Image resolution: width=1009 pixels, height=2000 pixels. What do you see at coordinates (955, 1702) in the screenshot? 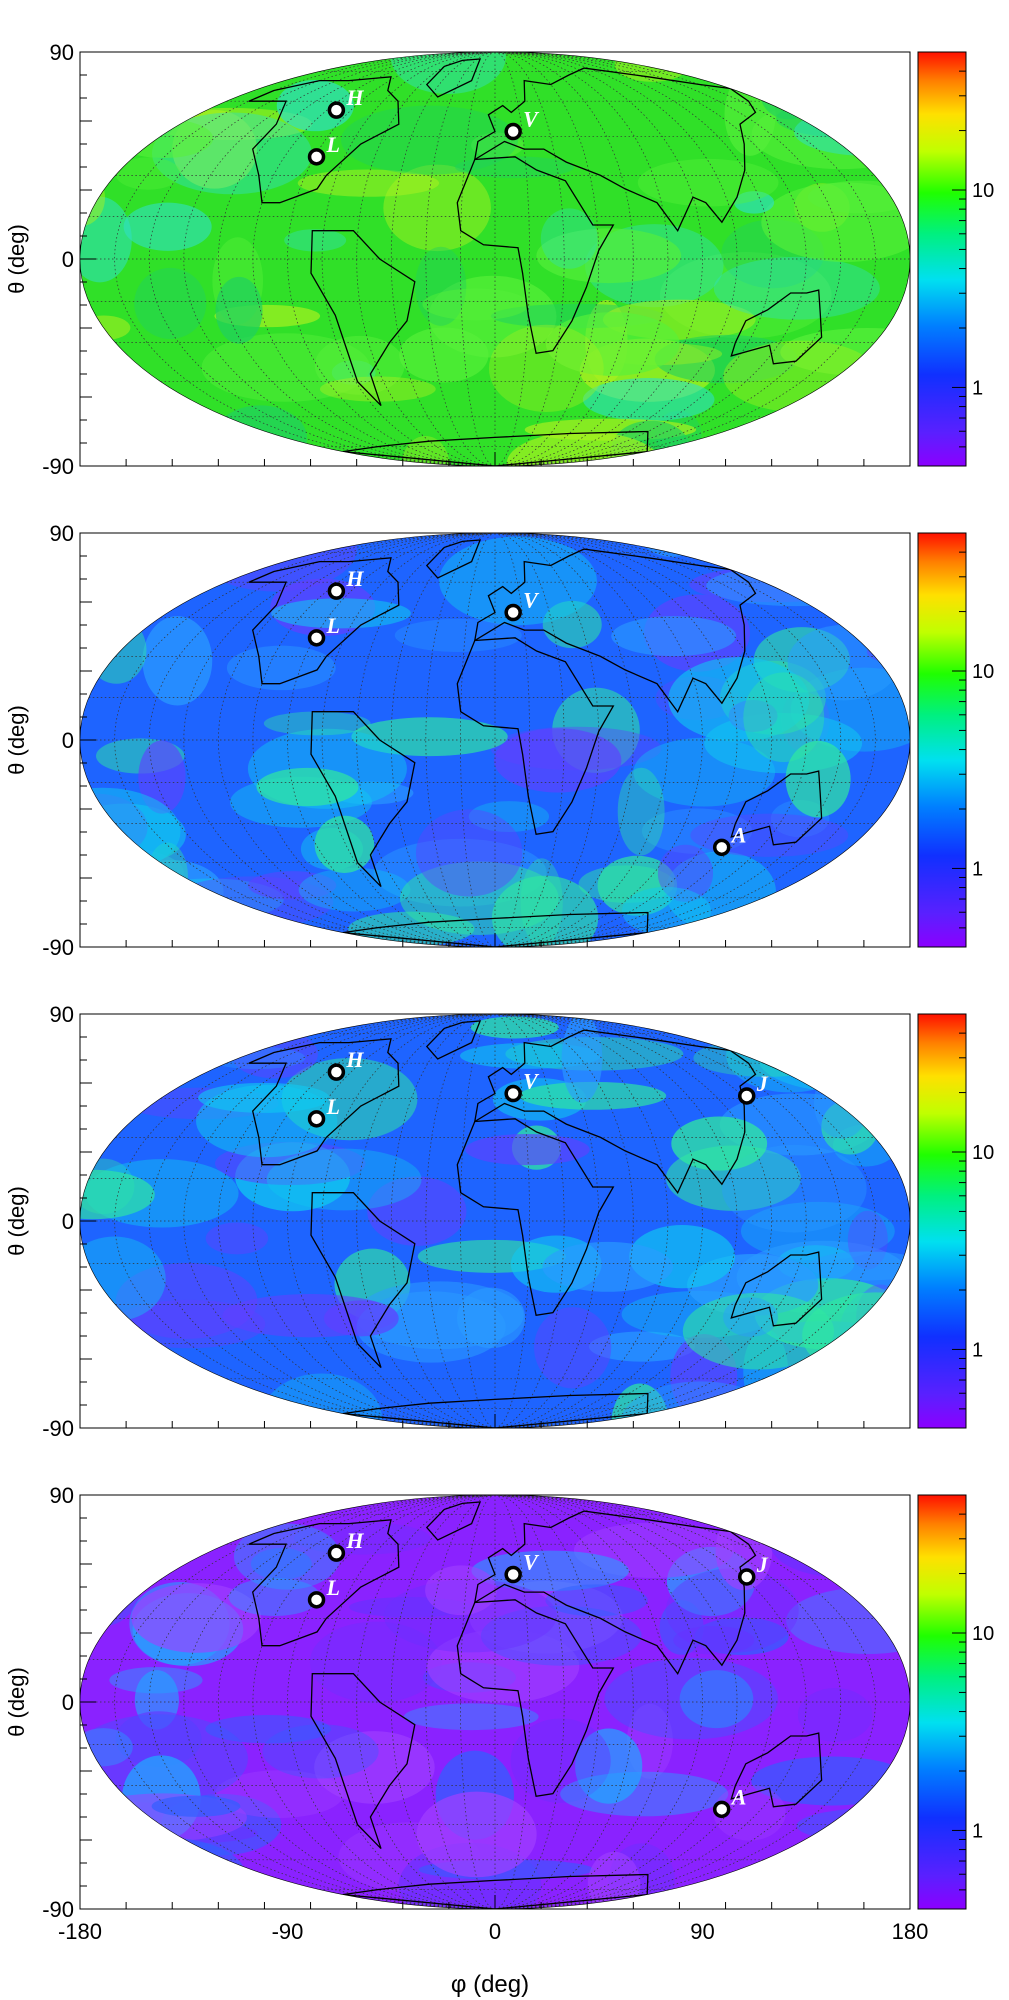
I see `colorbar: 10 1` at bounding box center [955, 1702].